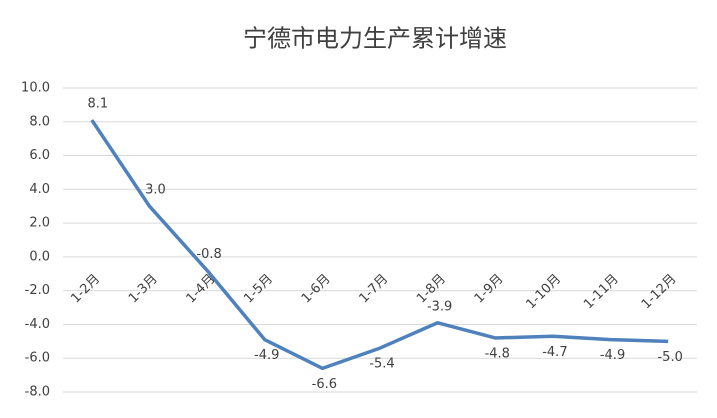  What do you see at coordinates (554, 352) in the screenshot?
I see `data-label: -4.7` at bounding box center [554, 352].